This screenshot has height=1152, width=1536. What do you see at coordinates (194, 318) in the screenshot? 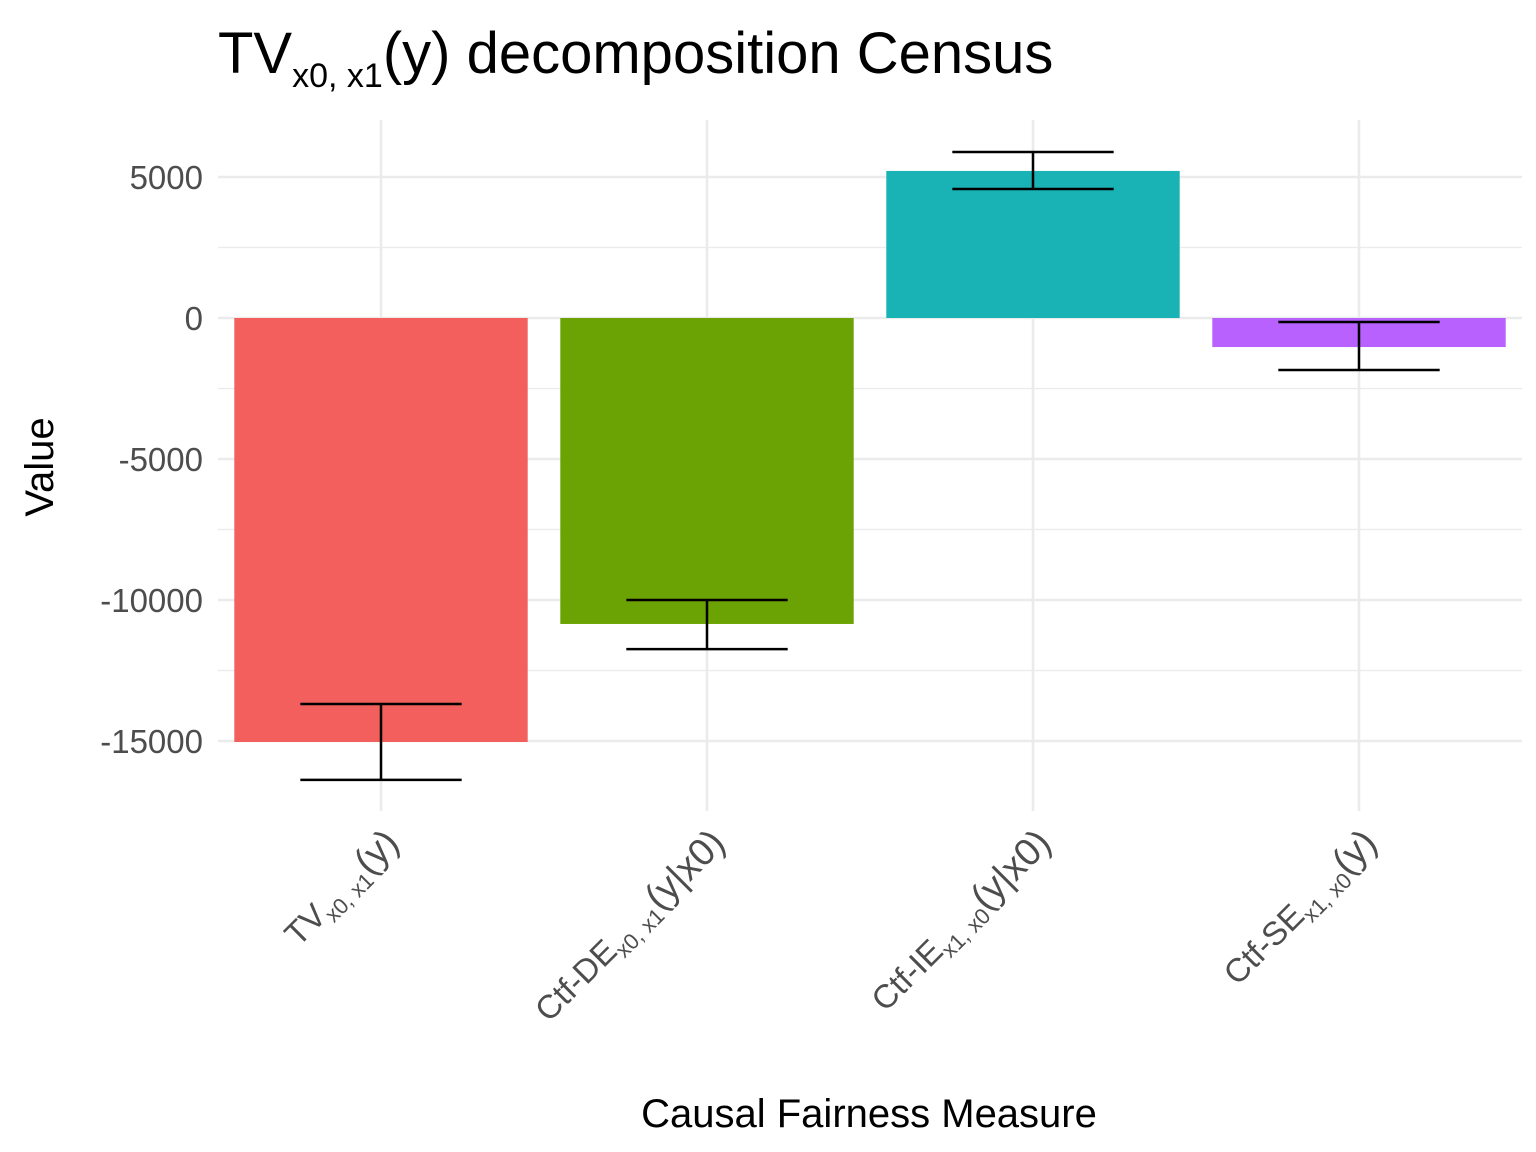
I see `y-tick-label: 0` at bounding box center [194, 318].